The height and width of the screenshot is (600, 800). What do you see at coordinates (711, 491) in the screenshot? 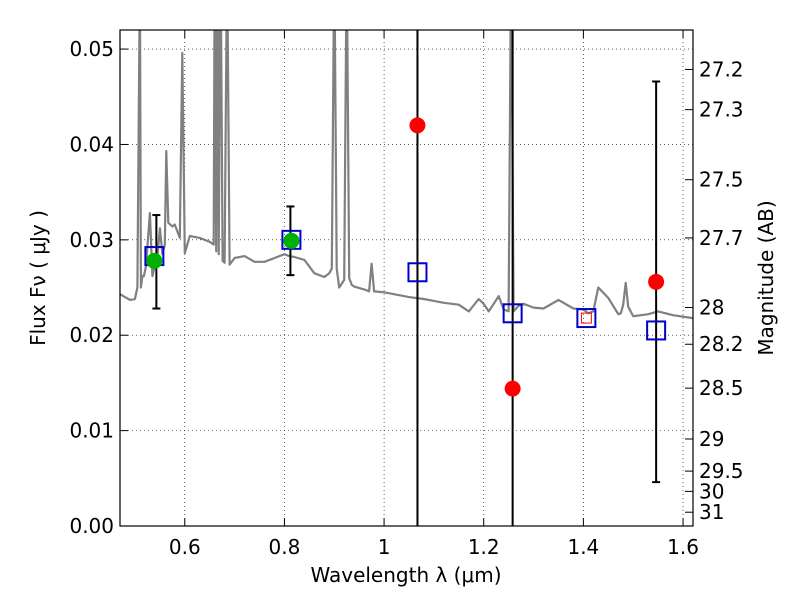
I see `right-tick-label: 30` at bounding box center [711, 491].